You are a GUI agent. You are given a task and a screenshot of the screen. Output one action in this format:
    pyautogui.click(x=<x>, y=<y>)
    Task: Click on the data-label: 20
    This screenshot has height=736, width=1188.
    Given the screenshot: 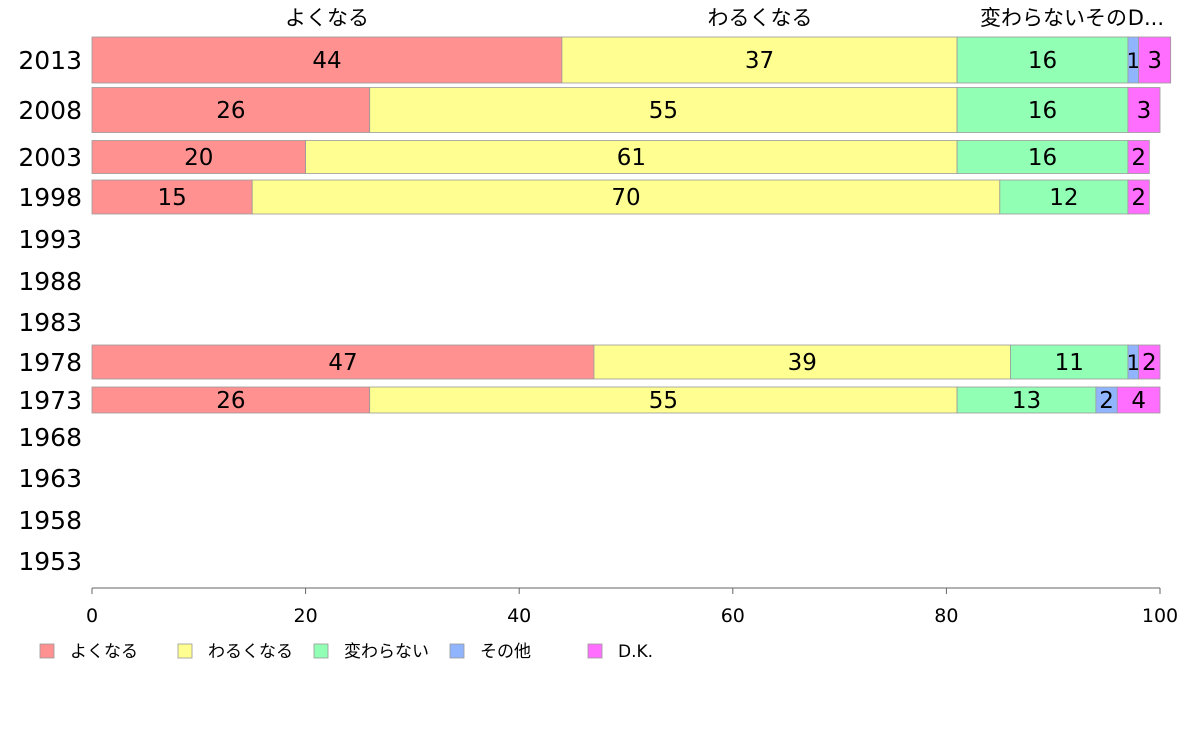 What is the action you would take?
    pyautogui.click(x=198, y=158)
    